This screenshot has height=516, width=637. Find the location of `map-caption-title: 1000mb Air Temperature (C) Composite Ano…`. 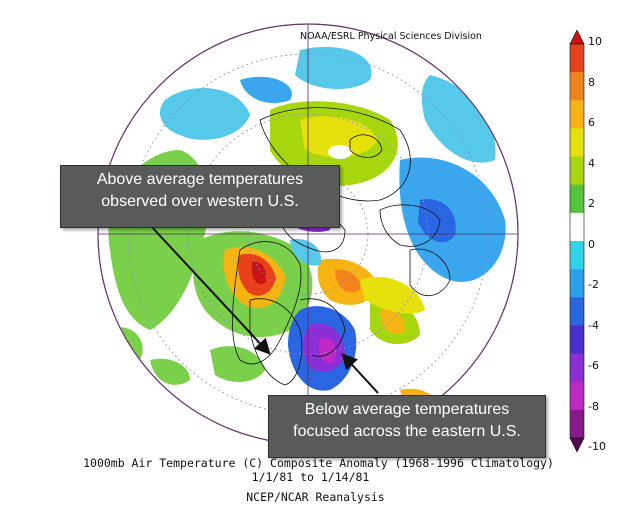

map-caption-title: 1000mb Air Temperature (C) Composite Ano… is located at coordinates (318, 463).